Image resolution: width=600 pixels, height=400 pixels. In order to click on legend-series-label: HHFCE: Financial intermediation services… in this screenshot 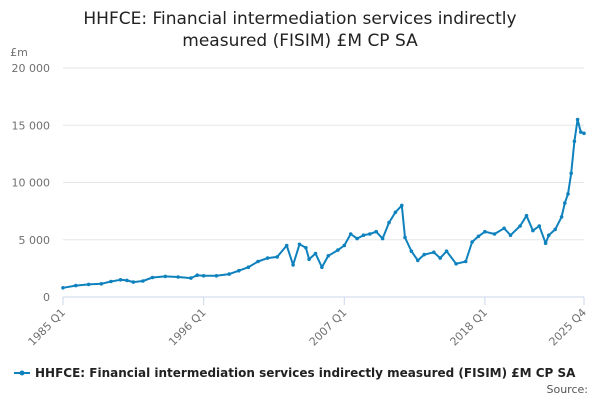, I will do `click(305, 373)`.